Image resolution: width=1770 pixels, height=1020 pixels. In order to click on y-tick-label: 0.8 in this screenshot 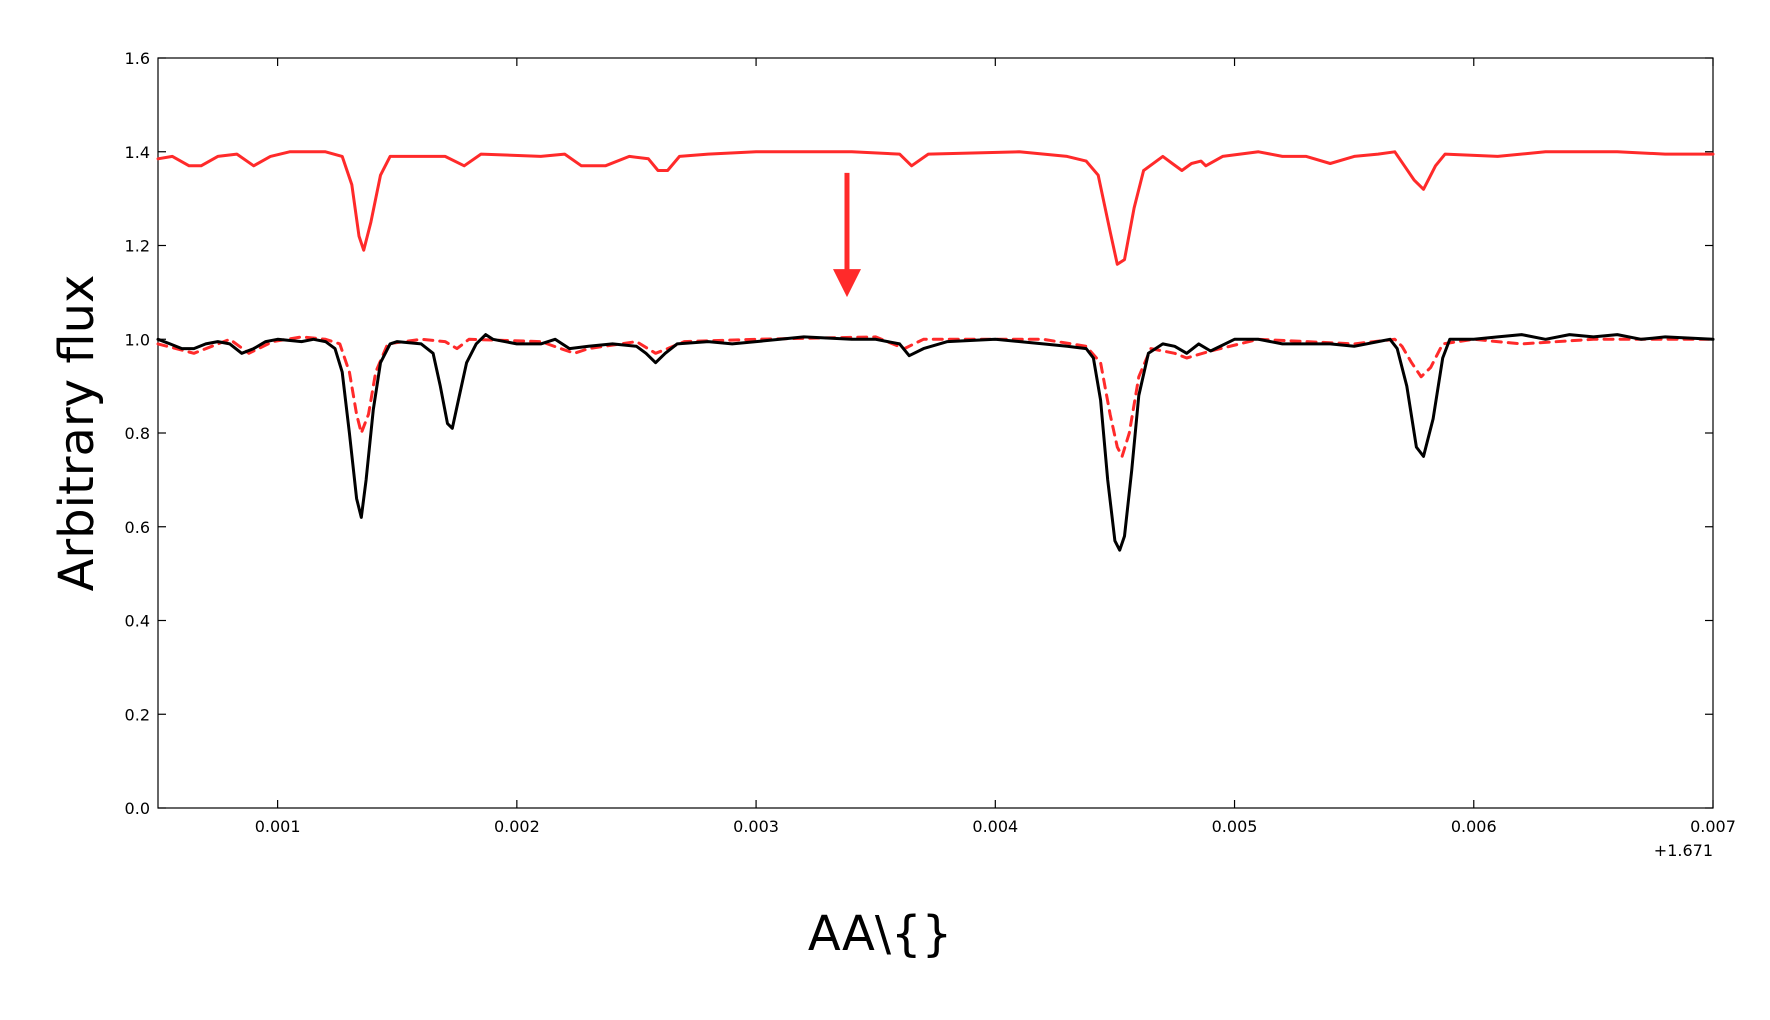, I will do `click(137, 433)`.